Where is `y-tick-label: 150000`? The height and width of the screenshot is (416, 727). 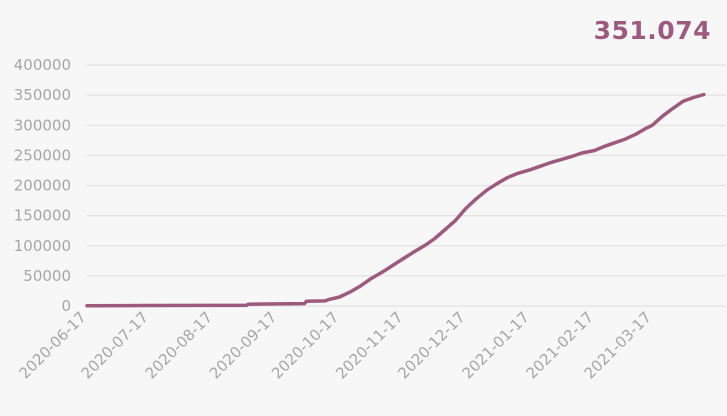
y-tick-label: 150000 is located at coordinates (42, 216).